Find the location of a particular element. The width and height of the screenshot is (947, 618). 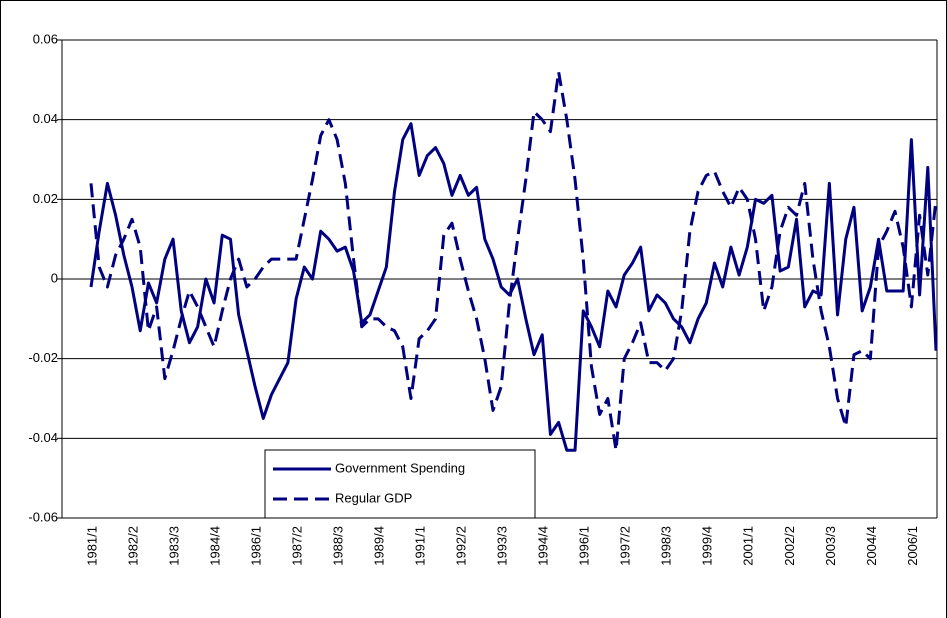

x-tick-label: 1988/3 is located at coordinates (338, 546).